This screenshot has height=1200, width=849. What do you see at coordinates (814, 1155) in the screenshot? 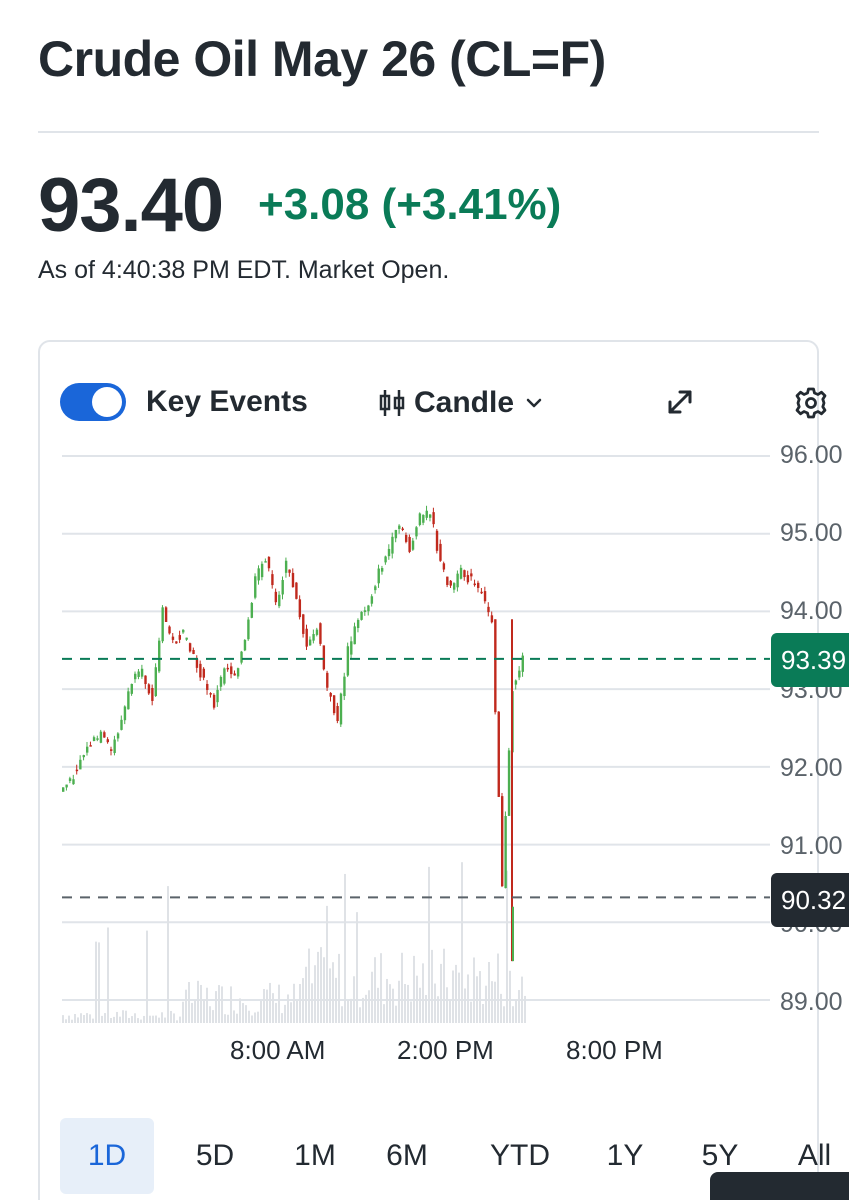
I see `range-all-button: All` at bounding box center [814, 1155].